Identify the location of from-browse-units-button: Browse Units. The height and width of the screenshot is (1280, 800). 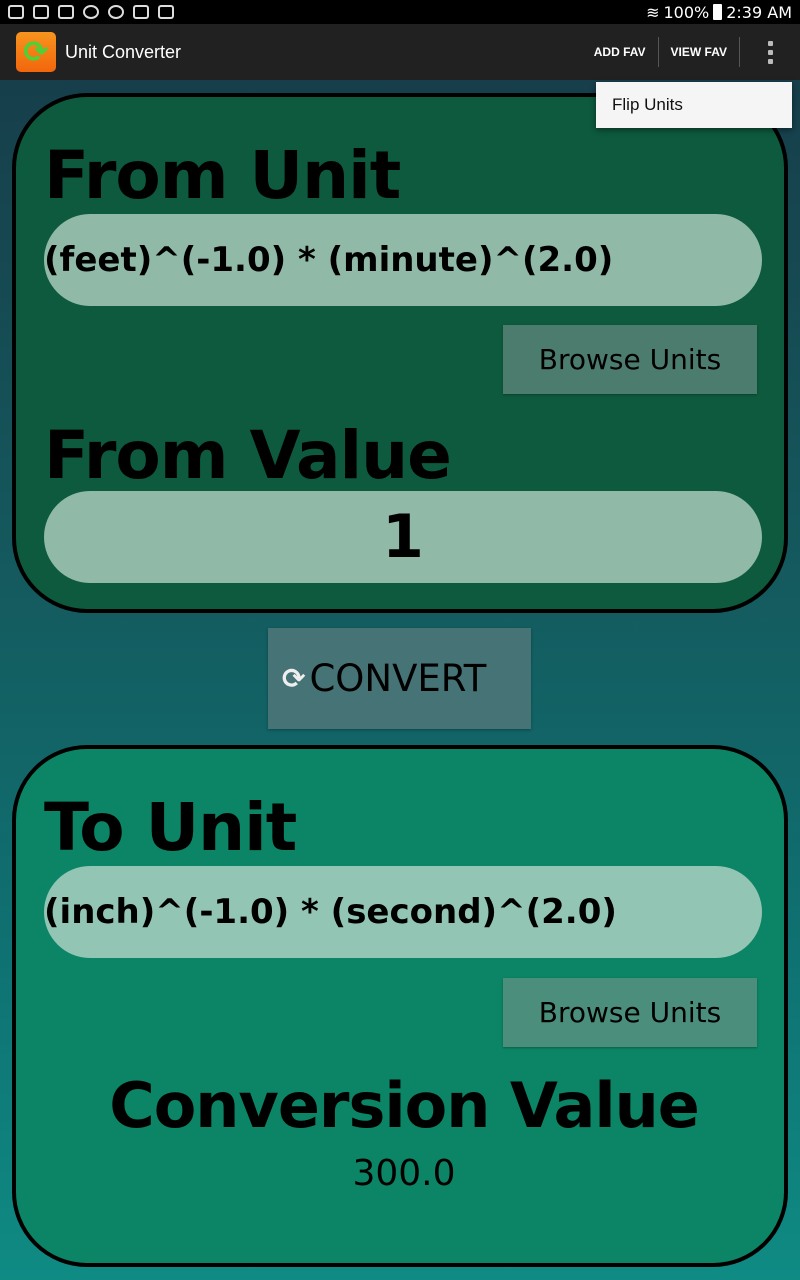
(630, 359).